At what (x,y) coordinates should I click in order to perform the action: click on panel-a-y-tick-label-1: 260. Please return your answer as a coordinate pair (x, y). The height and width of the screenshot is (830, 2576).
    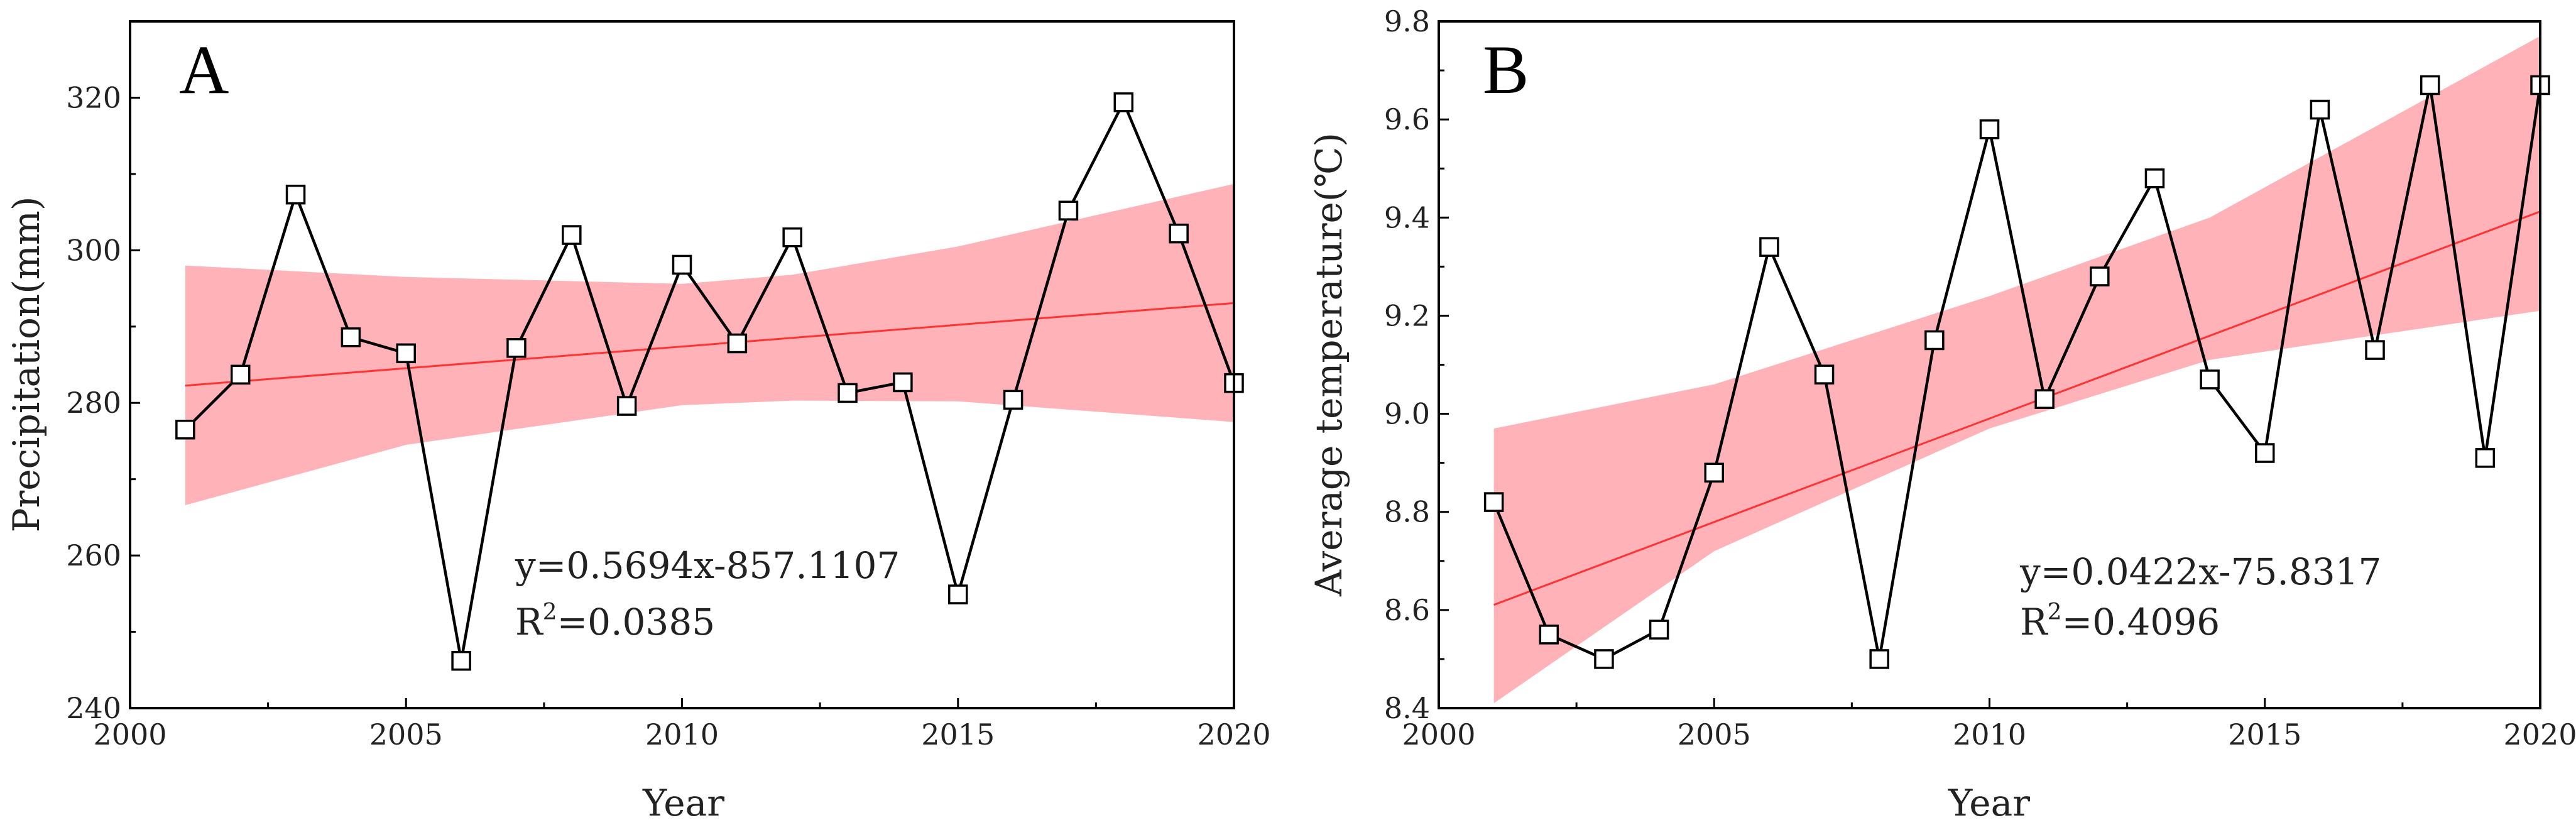
    Looking at the image, I should click on (94, 555).